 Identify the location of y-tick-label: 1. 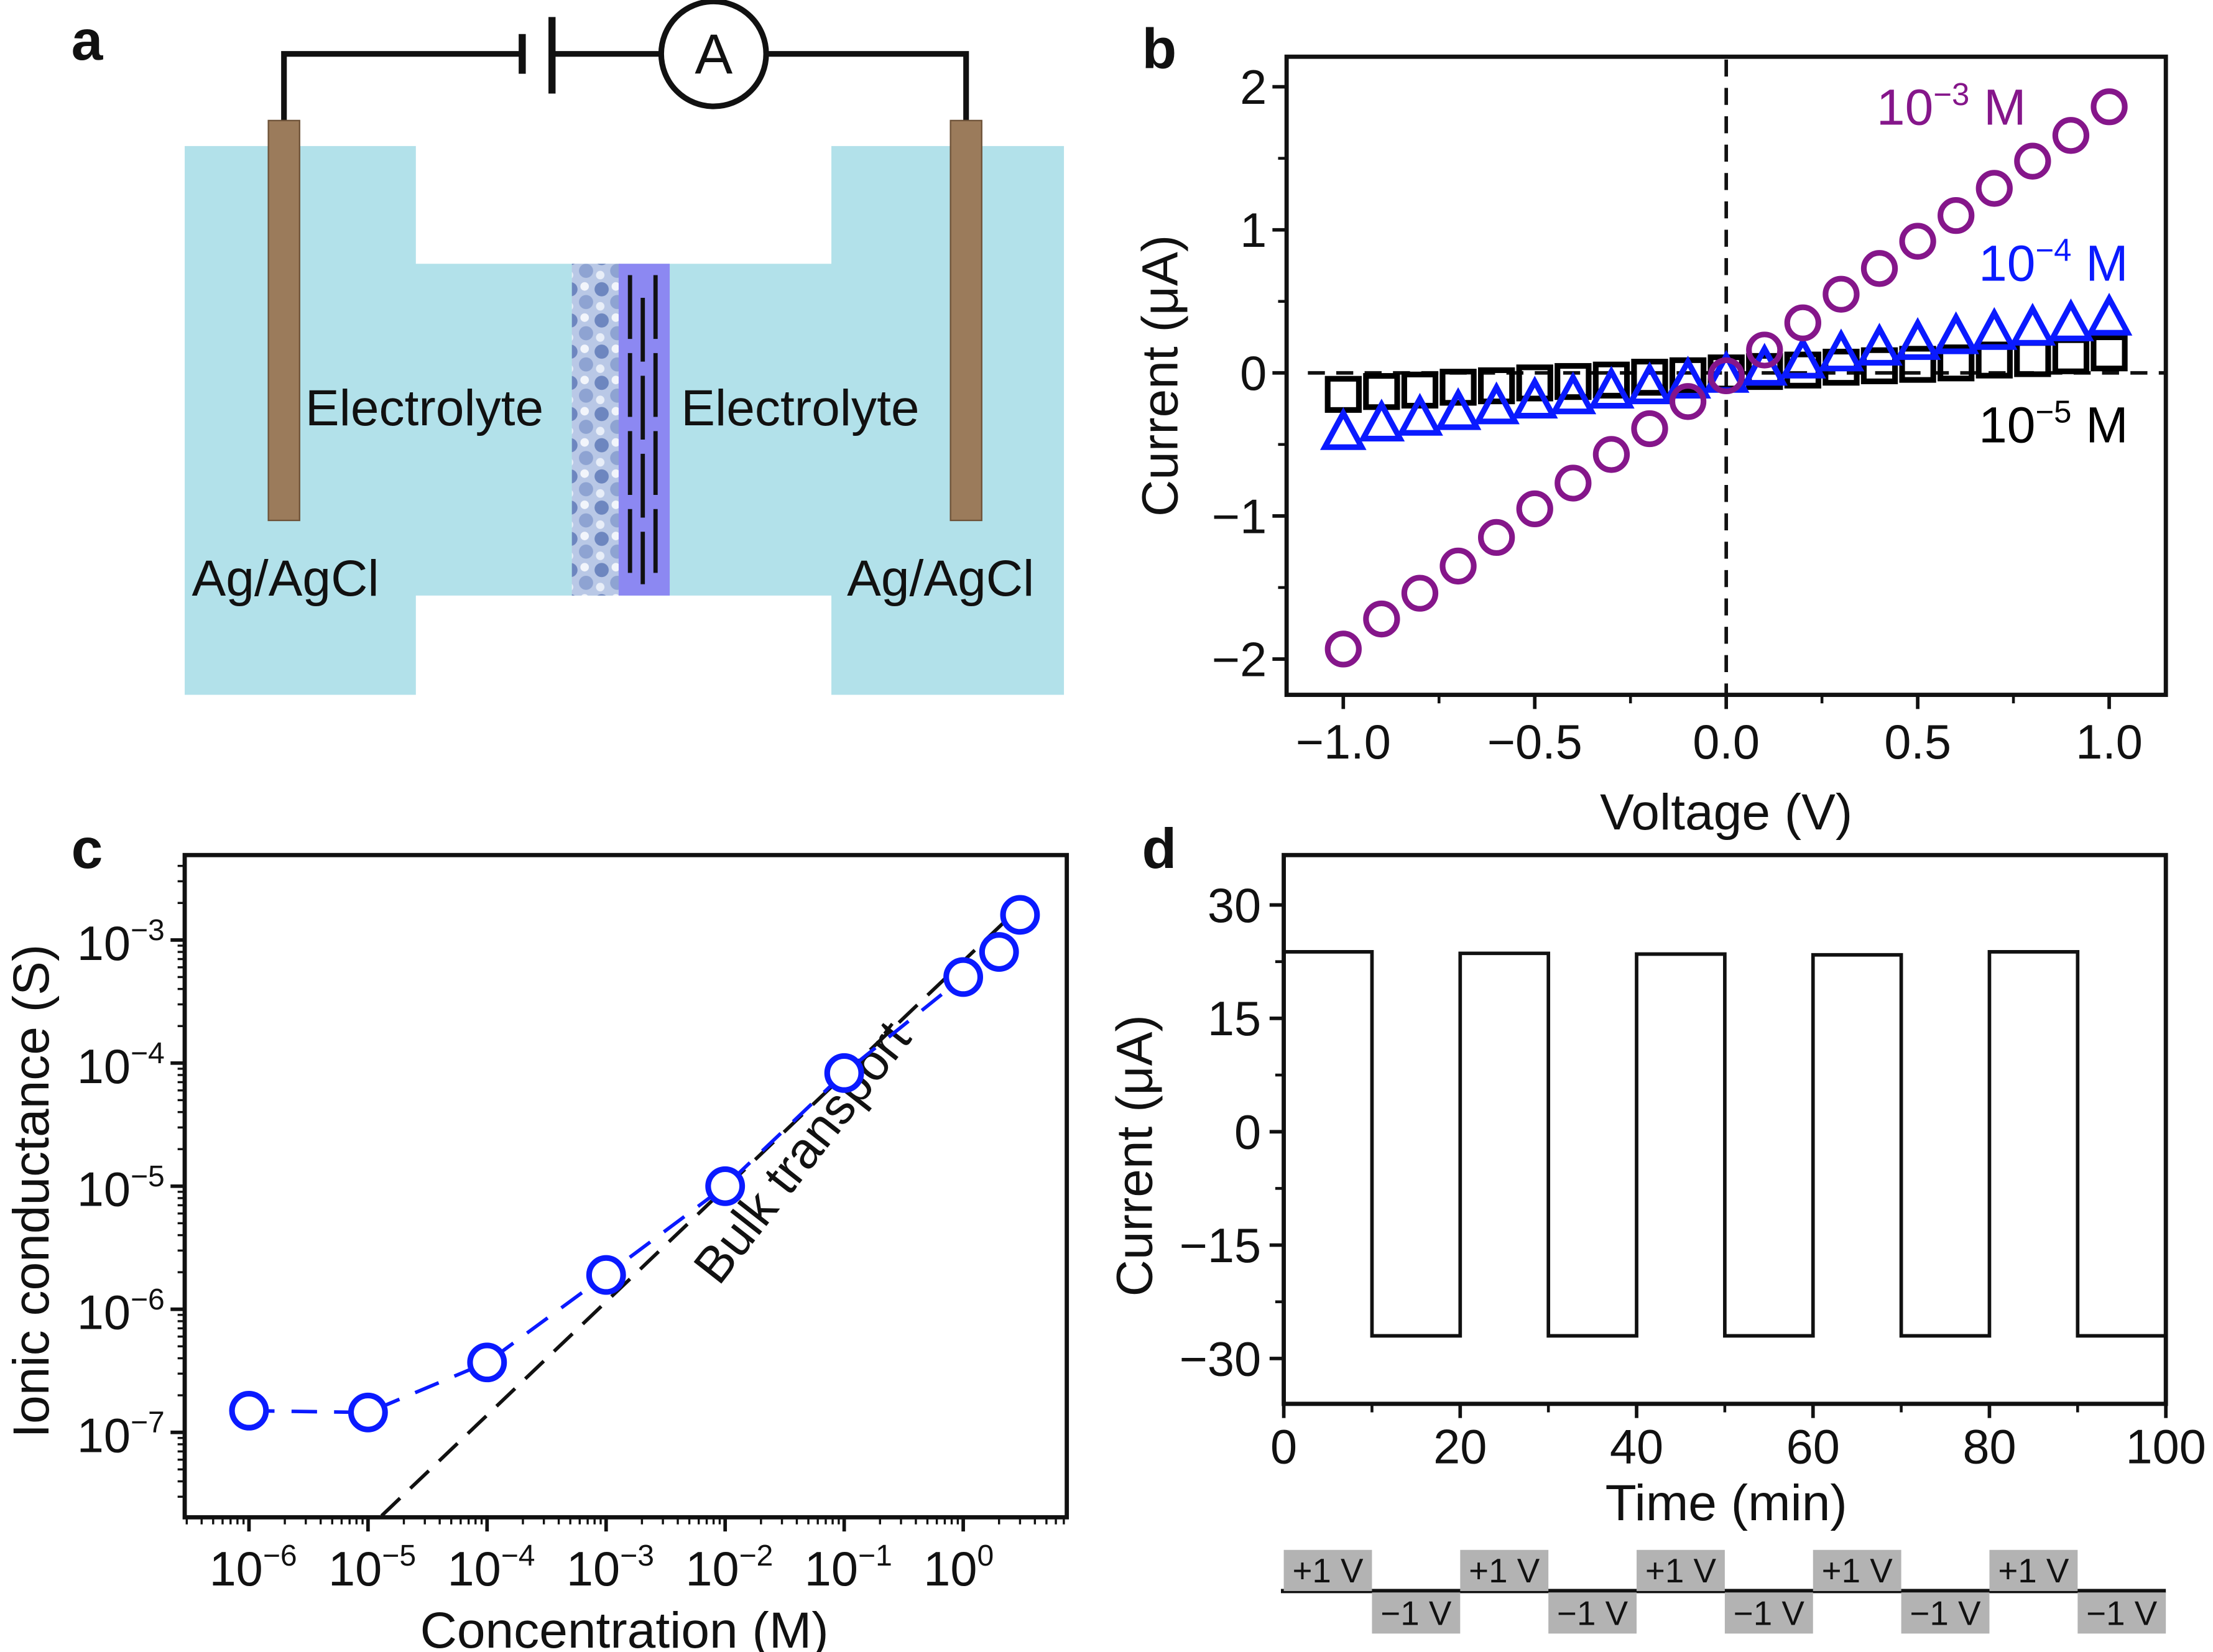
(1253, 230).